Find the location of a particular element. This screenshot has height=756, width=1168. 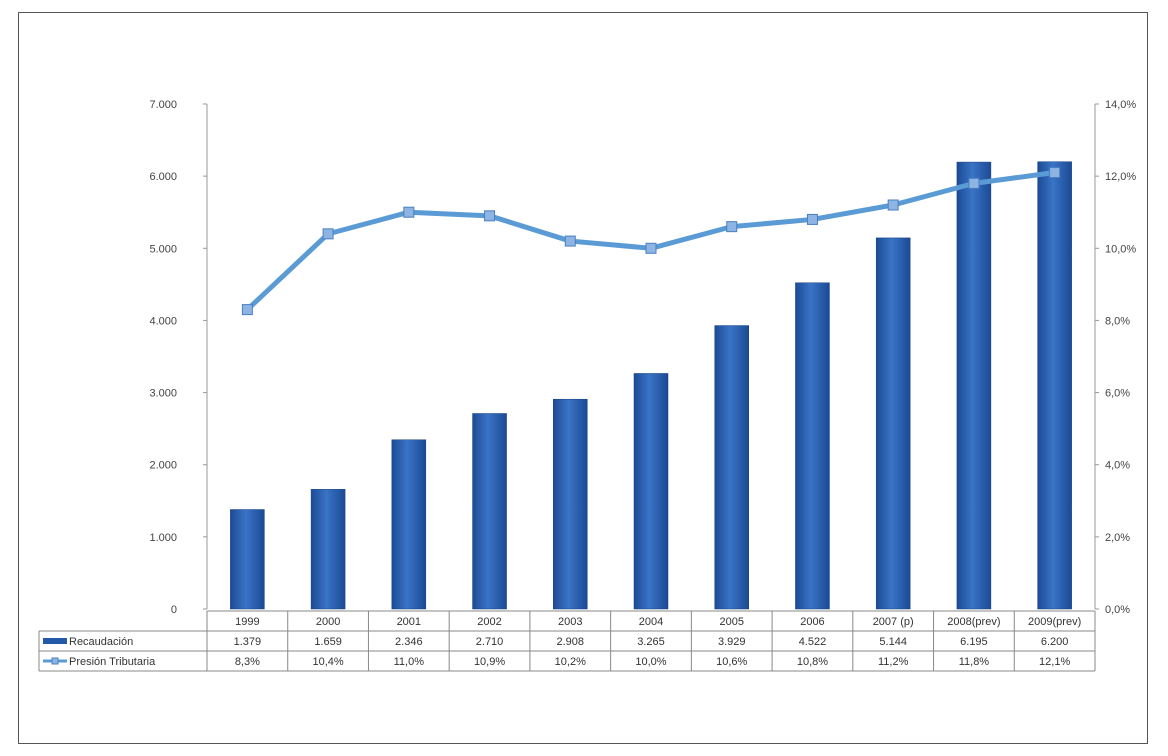

data-label: 10,2% is located at coordinates (570, 662).